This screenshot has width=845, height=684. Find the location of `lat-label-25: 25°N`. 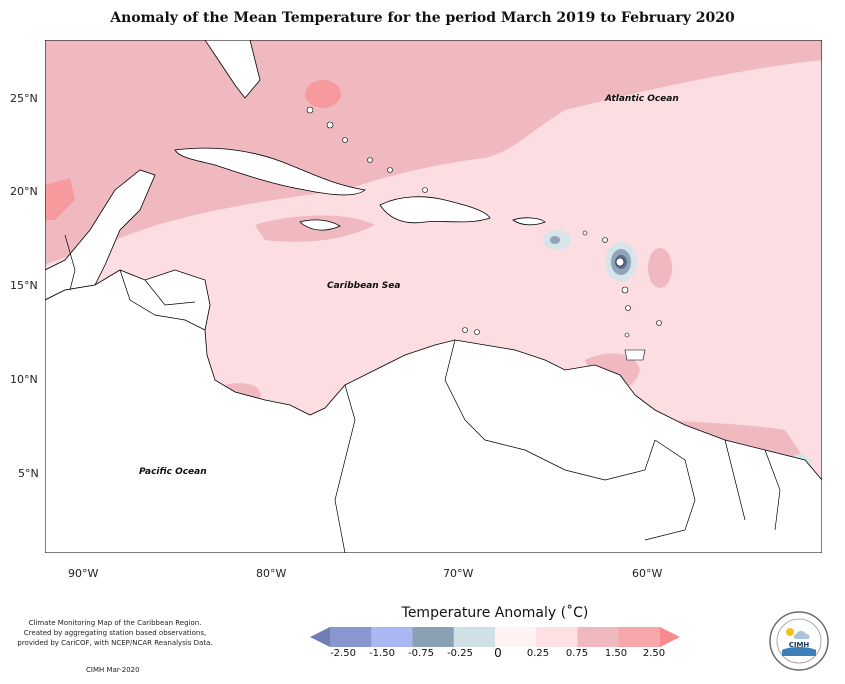

lat-label-25: 25°N is located at coordinates (24, 98).